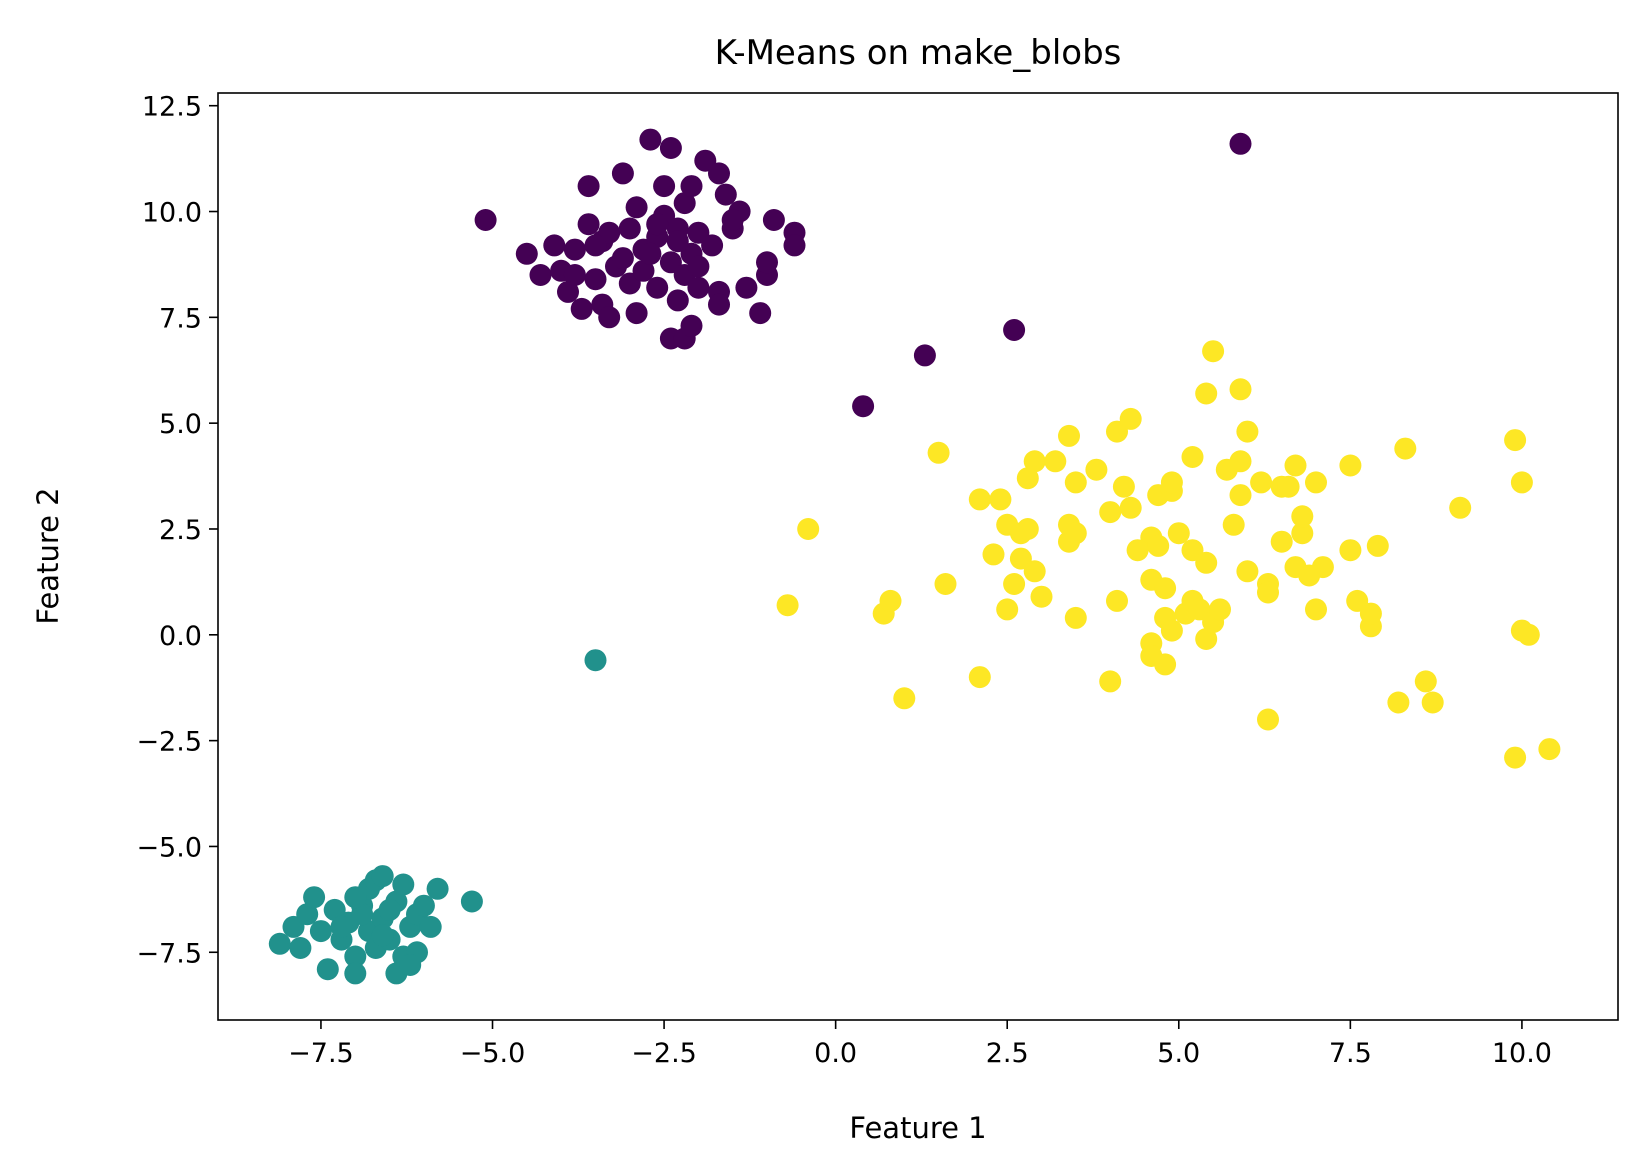 Image resolution: width=1641 pixels, height=1172 pixels. Describe the element at coordinates (1522, 1053) in the screenshot. I see `x-tick-label: 10.0` at that location.